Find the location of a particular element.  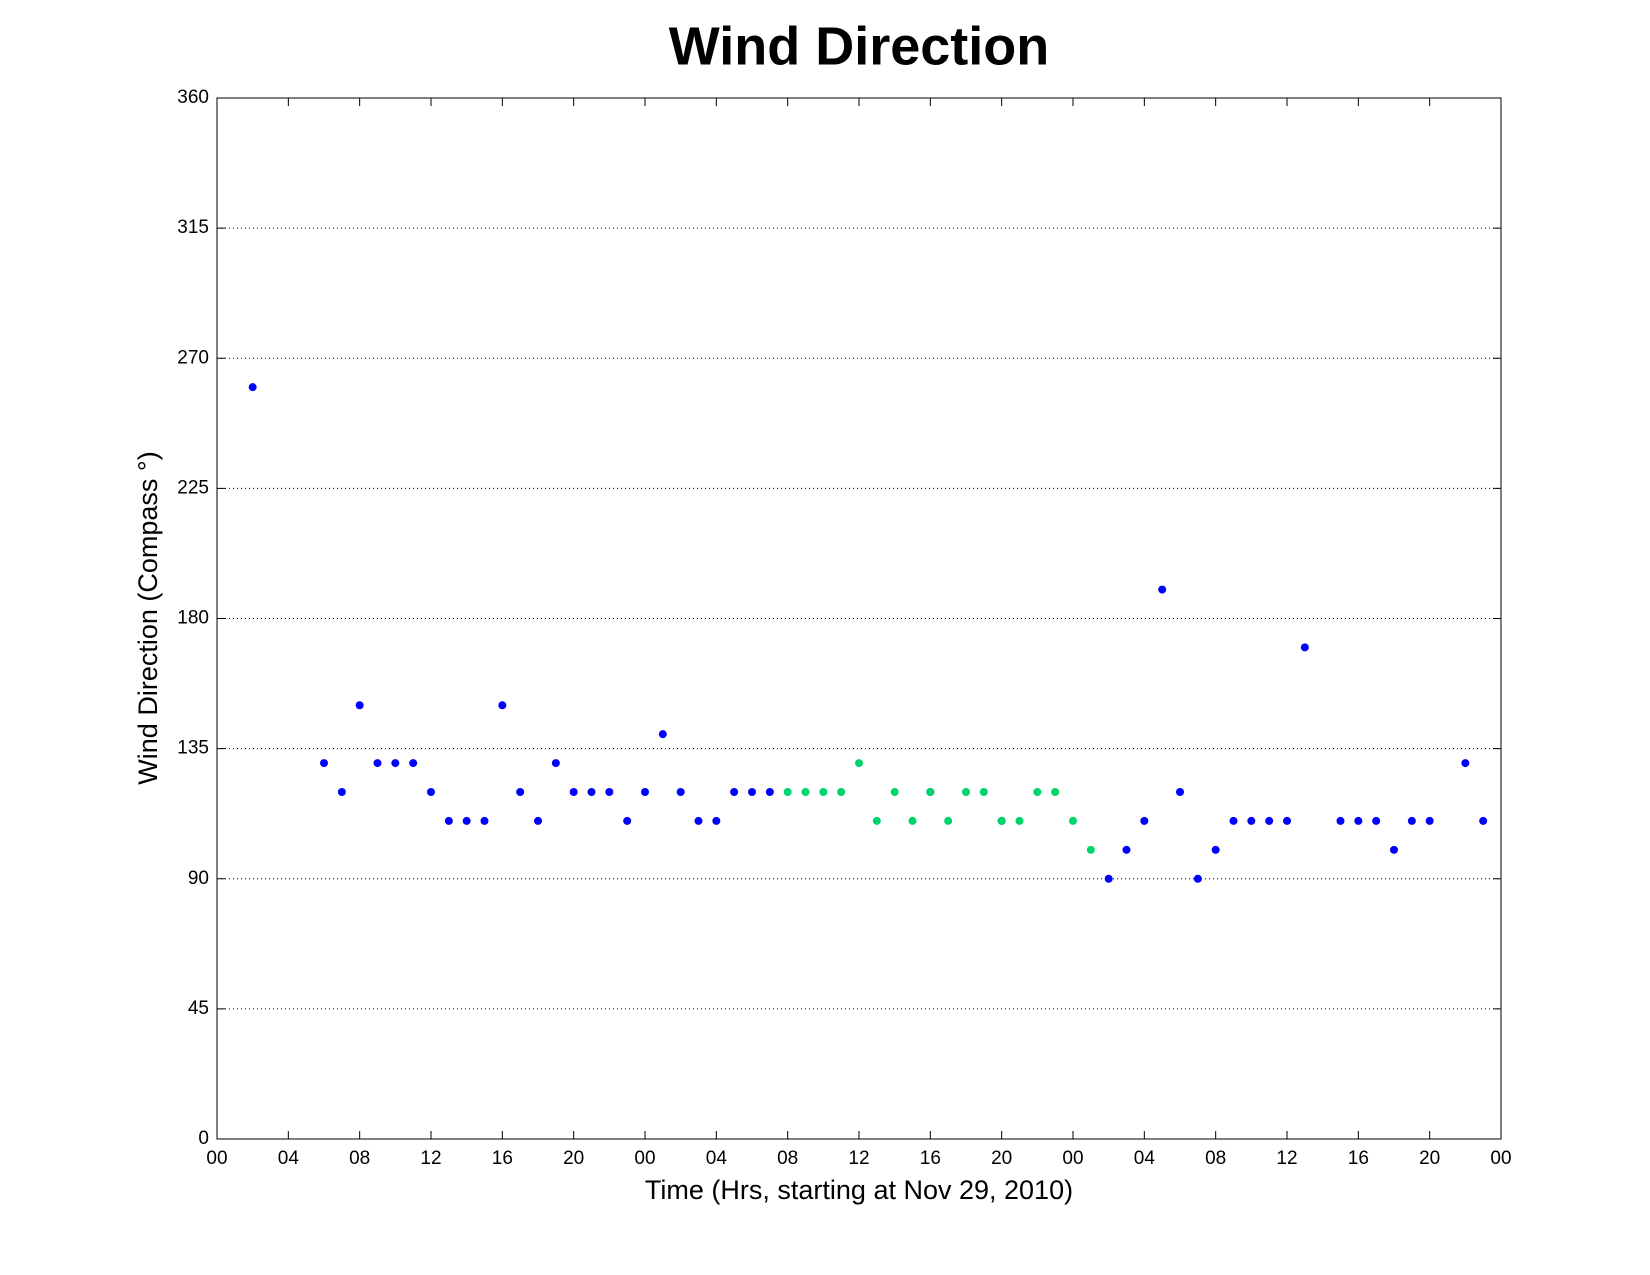

y-axis-label: Wind Direction (Compass °) is located at coordinates (148, 617).